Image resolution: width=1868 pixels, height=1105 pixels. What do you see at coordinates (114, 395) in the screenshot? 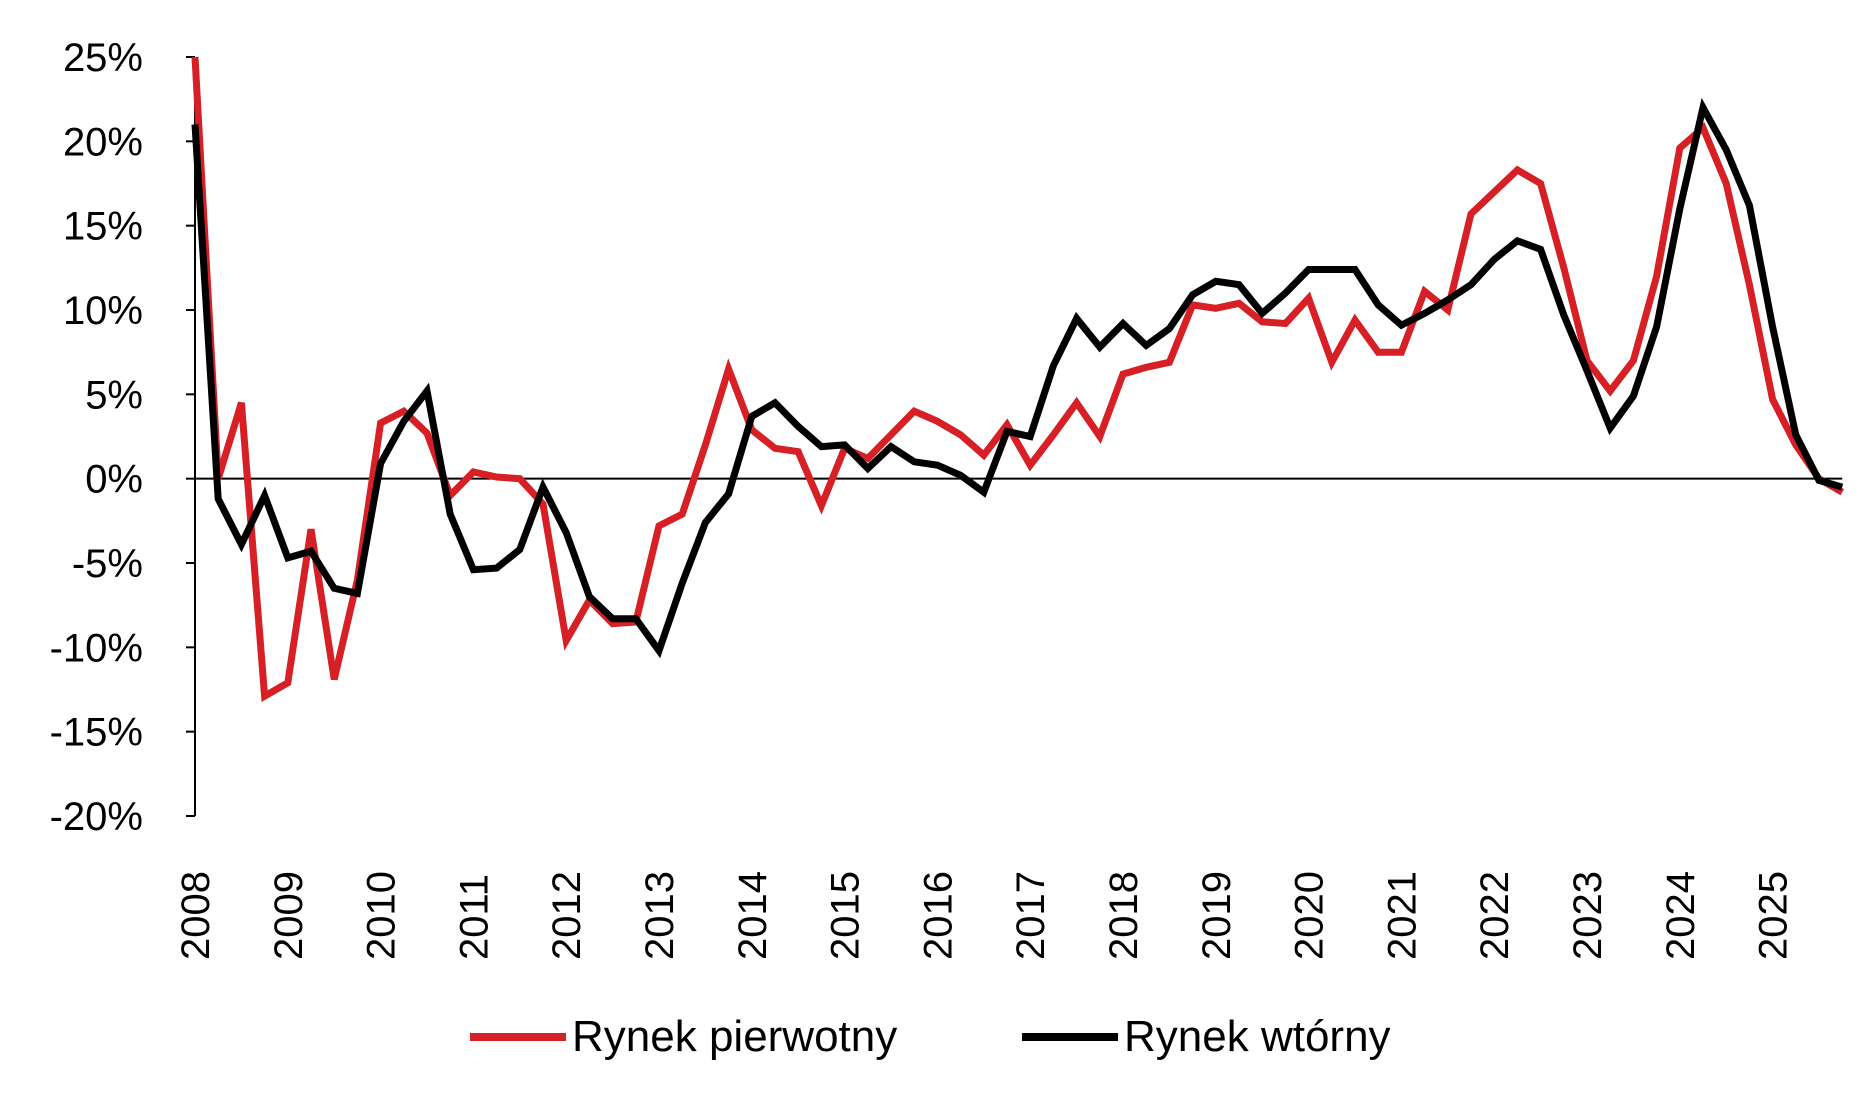
I see `y-tick-label: 5%` at bounding box center [114, 395].